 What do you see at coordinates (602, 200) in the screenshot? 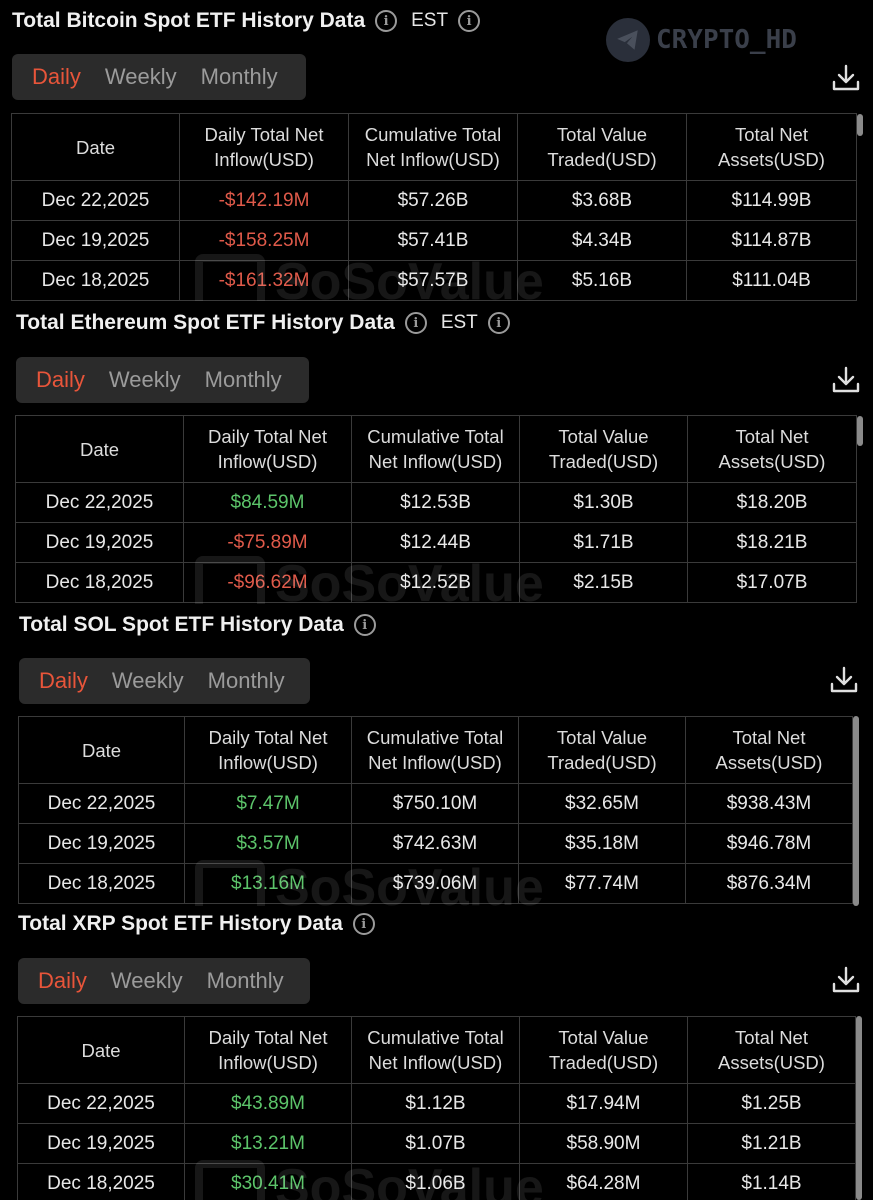
I see `traded-cell: $3.68B` at bounding box center [602, 200].